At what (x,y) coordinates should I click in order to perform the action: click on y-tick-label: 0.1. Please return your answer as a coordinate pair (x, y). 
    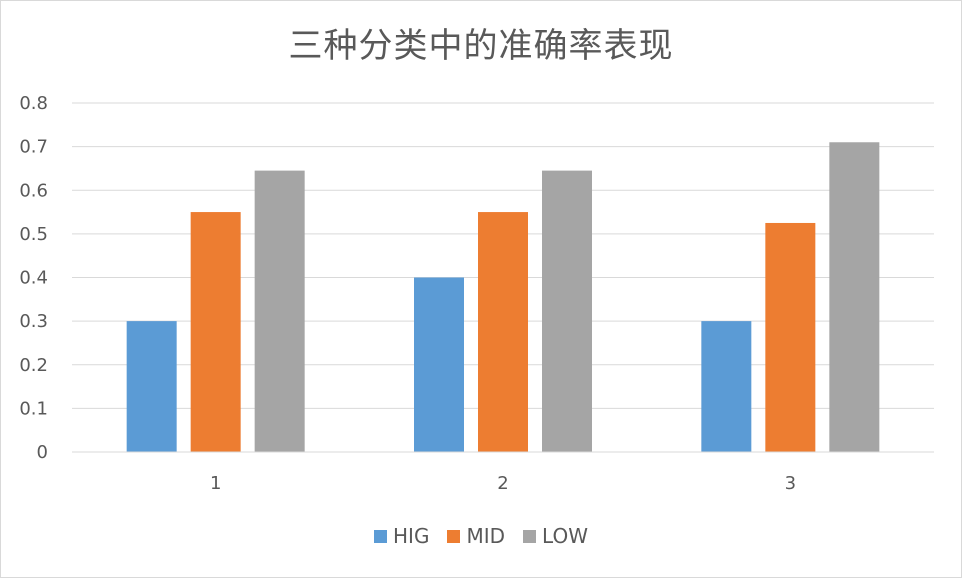
    Looking at the image, I should click on (33, 408).